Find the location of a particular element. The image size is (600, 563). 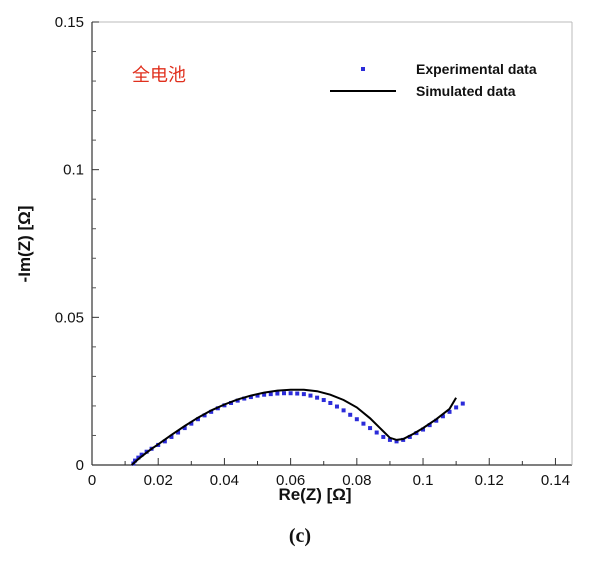

legend-label: Experimental data is located at coordinates (476, 69).